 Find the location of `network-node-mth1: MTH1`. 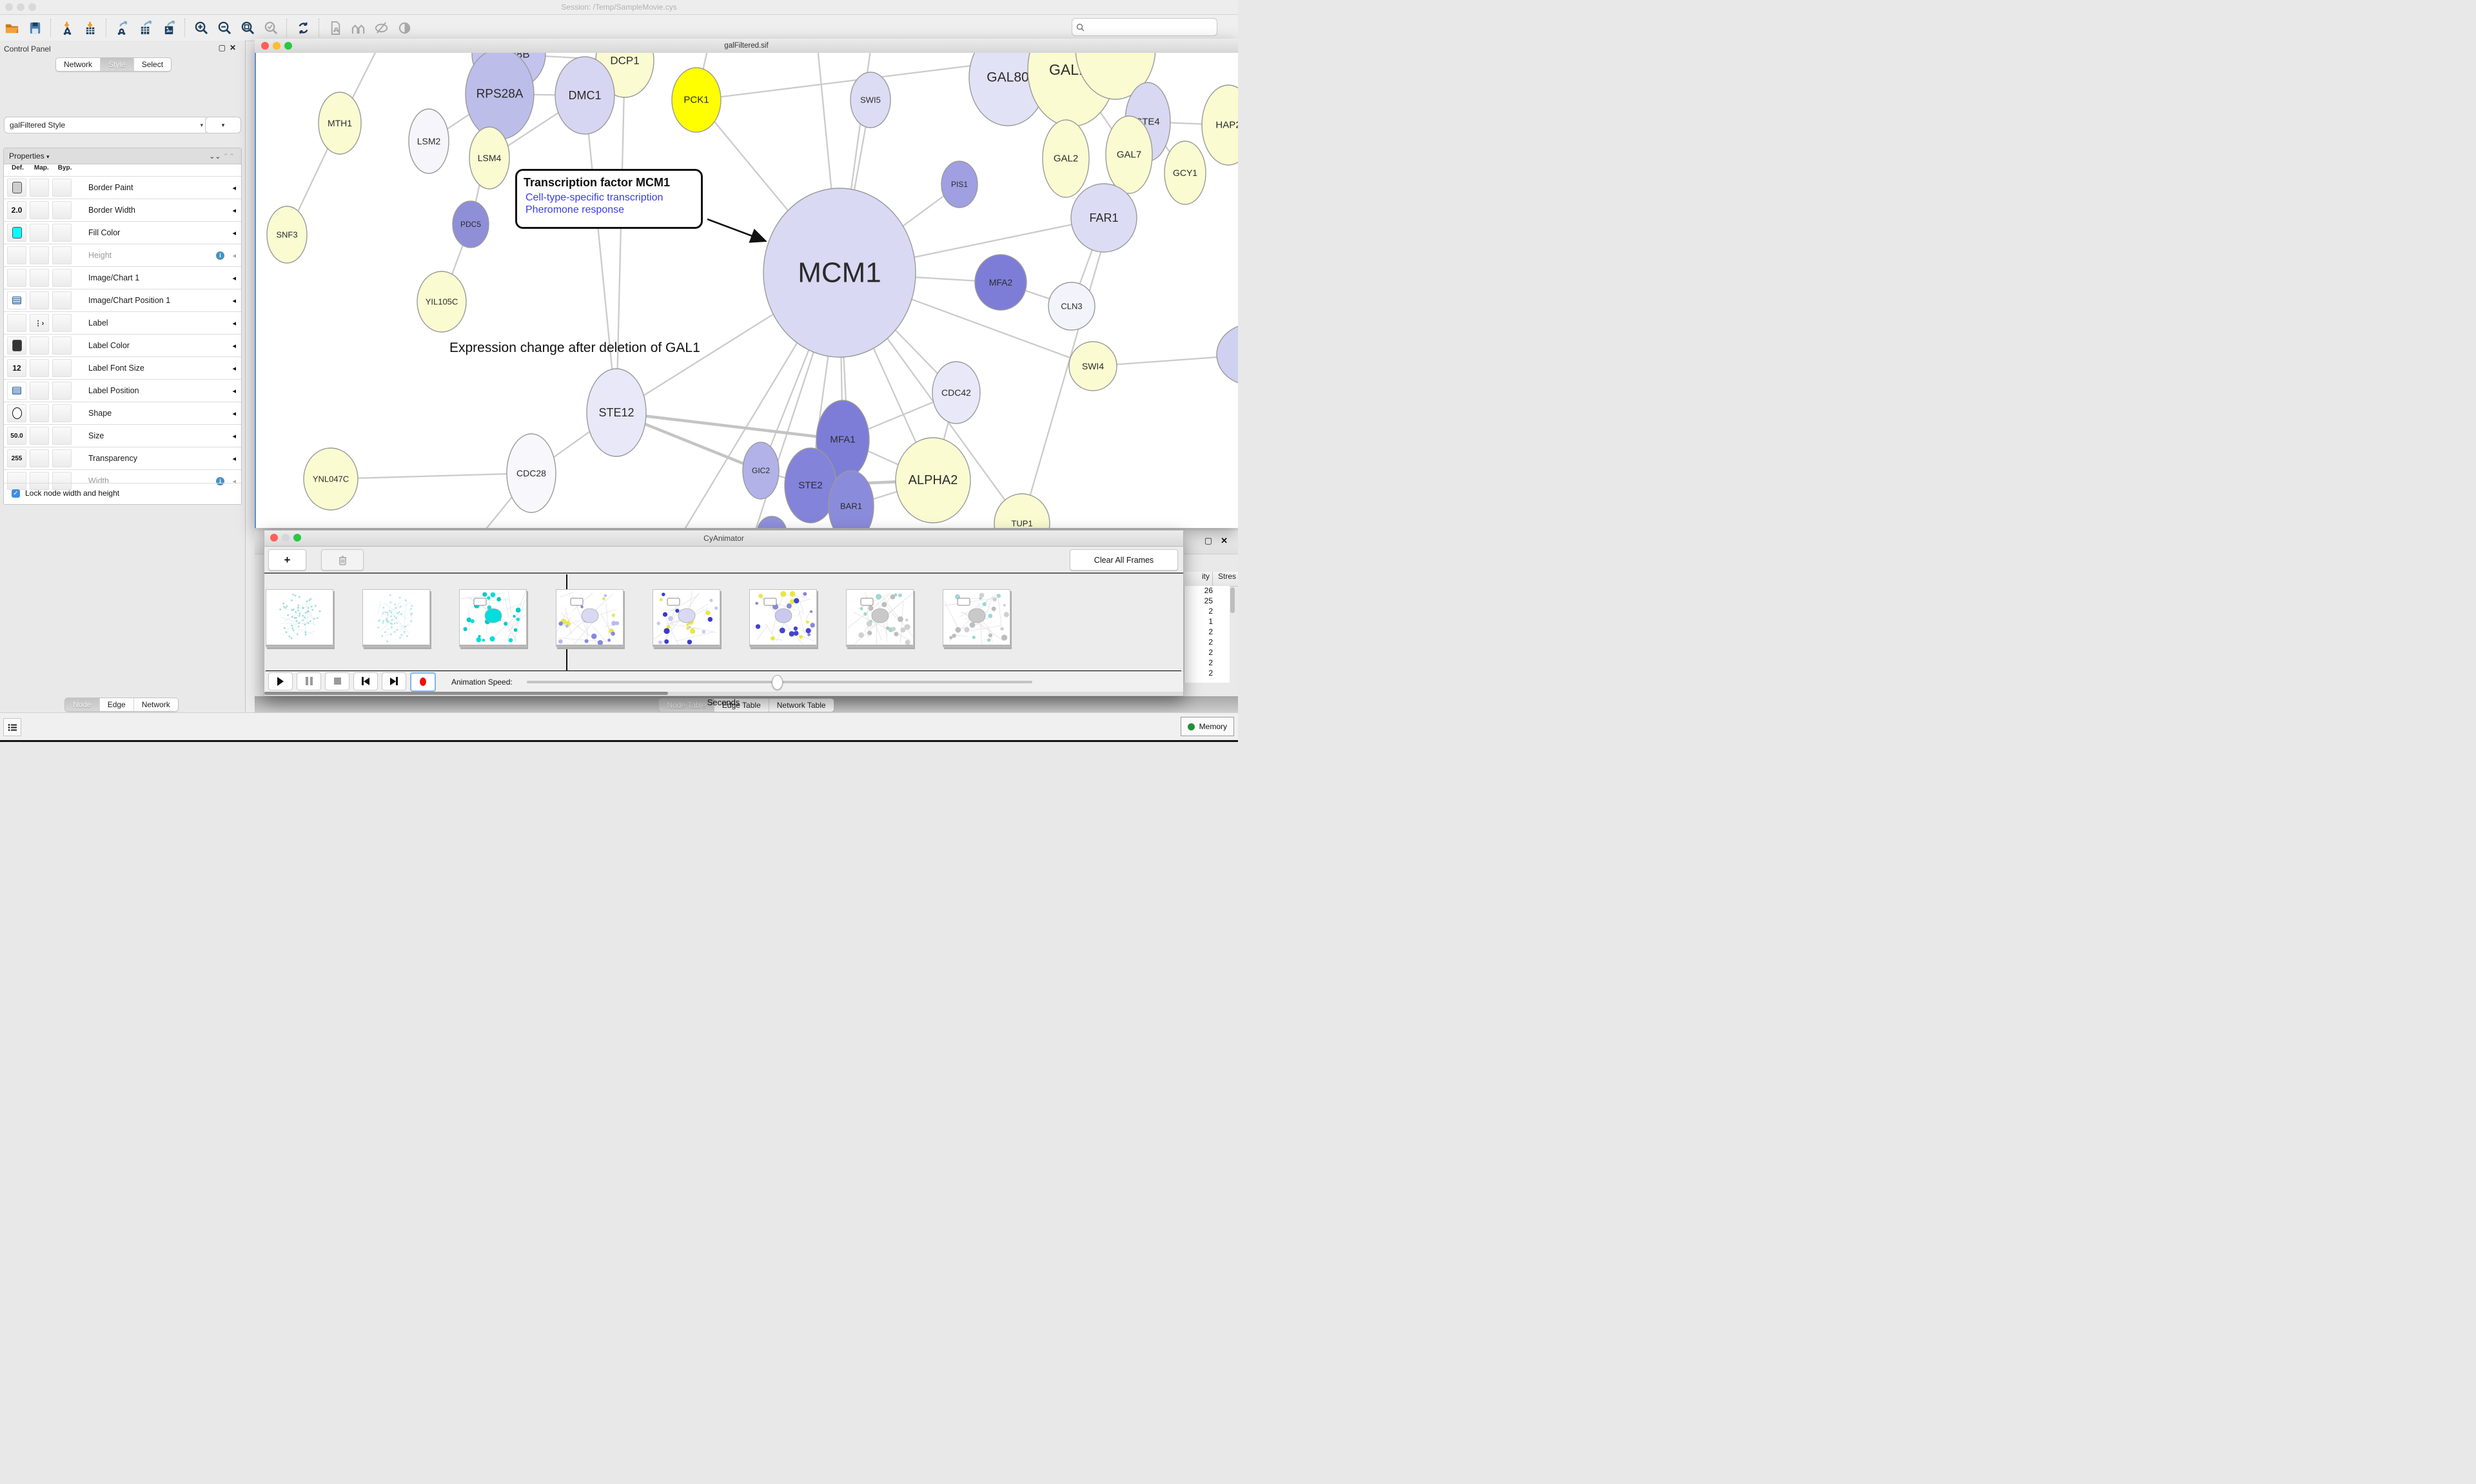

network-node-mth1: MTH1 is located at coordinates (340, 123).